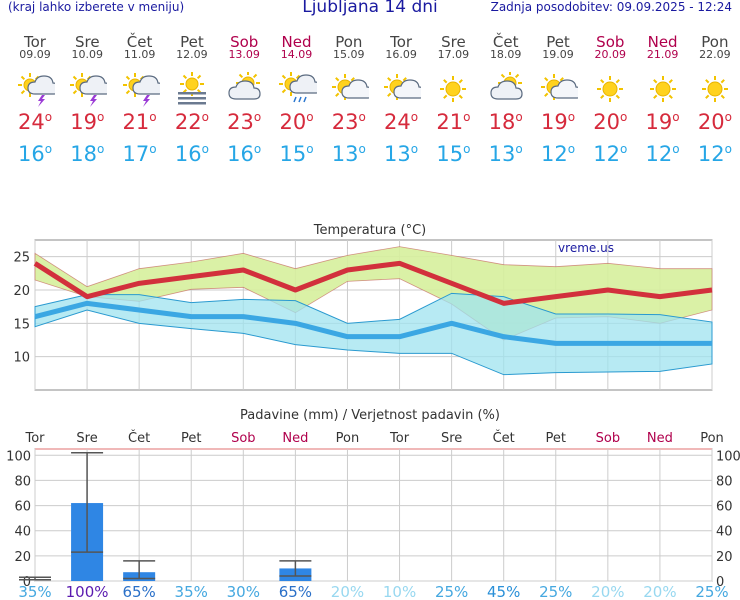  What do you see at coordinates (370, 415) in the screenshot?
I see `precipitation-chart-title: Padavine (mm) / Verjetnost padavin (%)` at bounding box center [370, 415].